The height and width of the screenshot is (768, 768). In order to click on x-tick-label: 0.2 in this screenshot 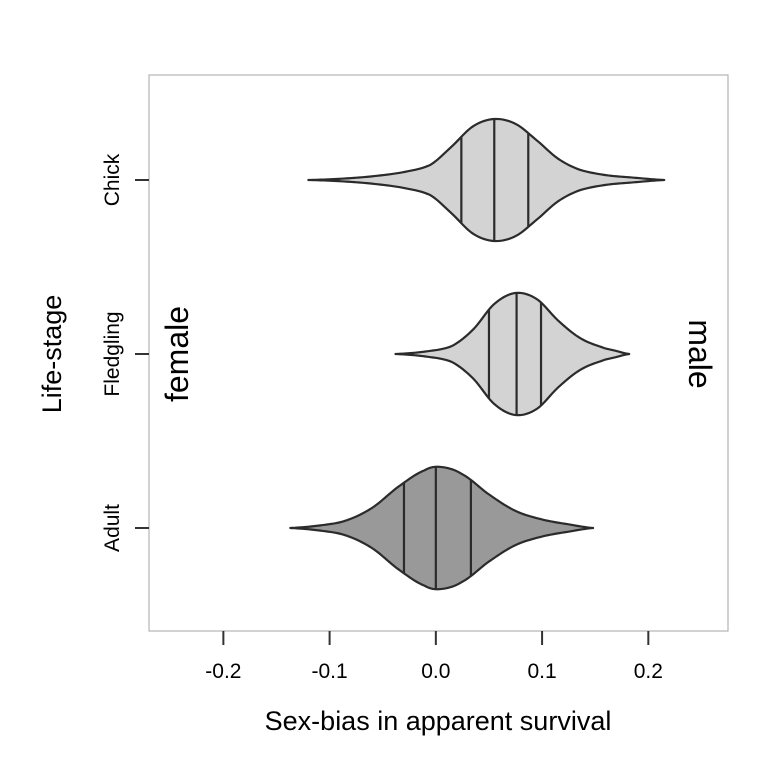, I will do `click(648, 671)`.